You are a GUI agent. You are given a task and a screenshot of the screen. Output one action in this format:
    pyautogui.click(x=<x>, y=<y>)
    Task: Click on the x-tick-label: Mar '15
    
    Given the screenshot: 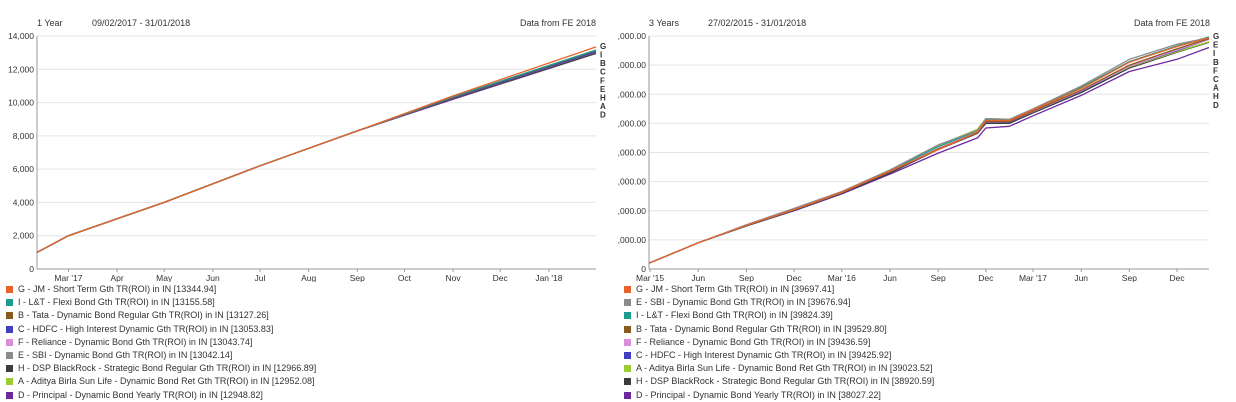 What is the action you would take?
    pyautogui.click(x=650, y=277)
    